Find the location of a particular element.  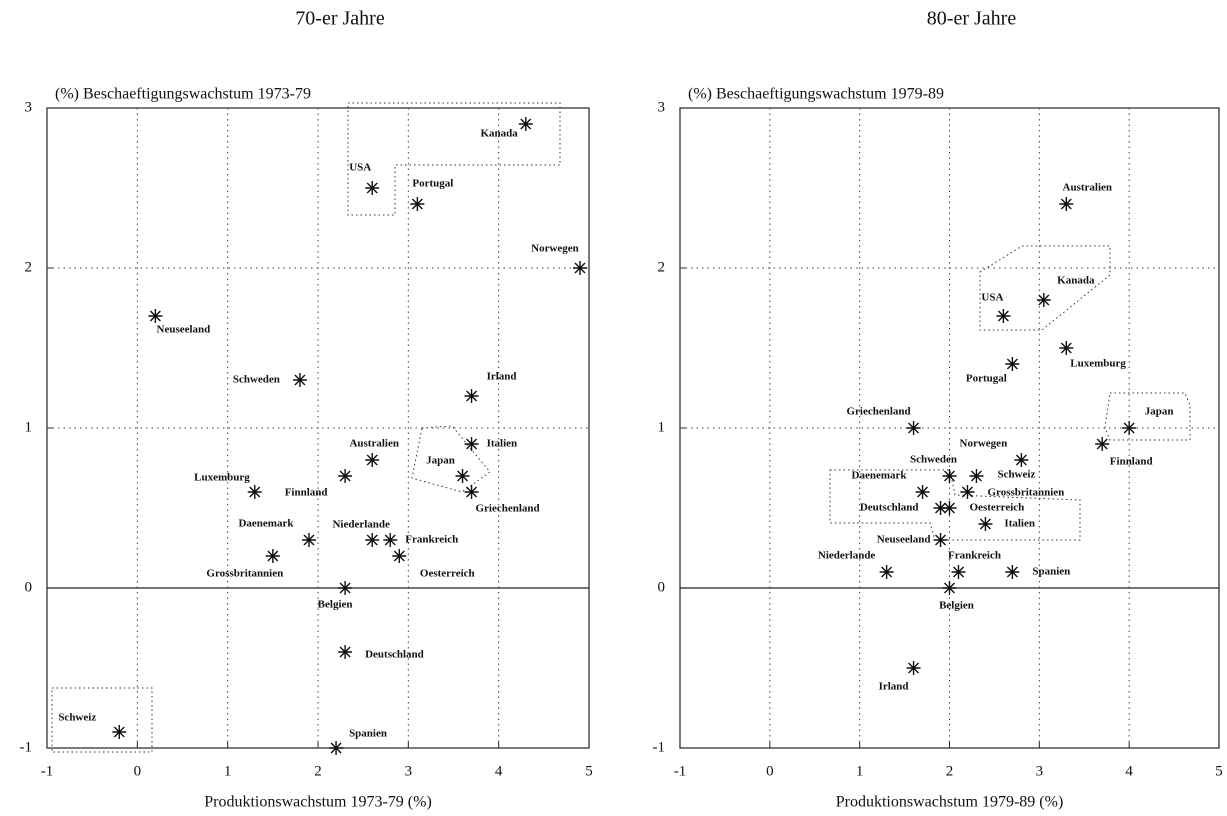

point-label: Belgien is located at coordinates (335, 605).